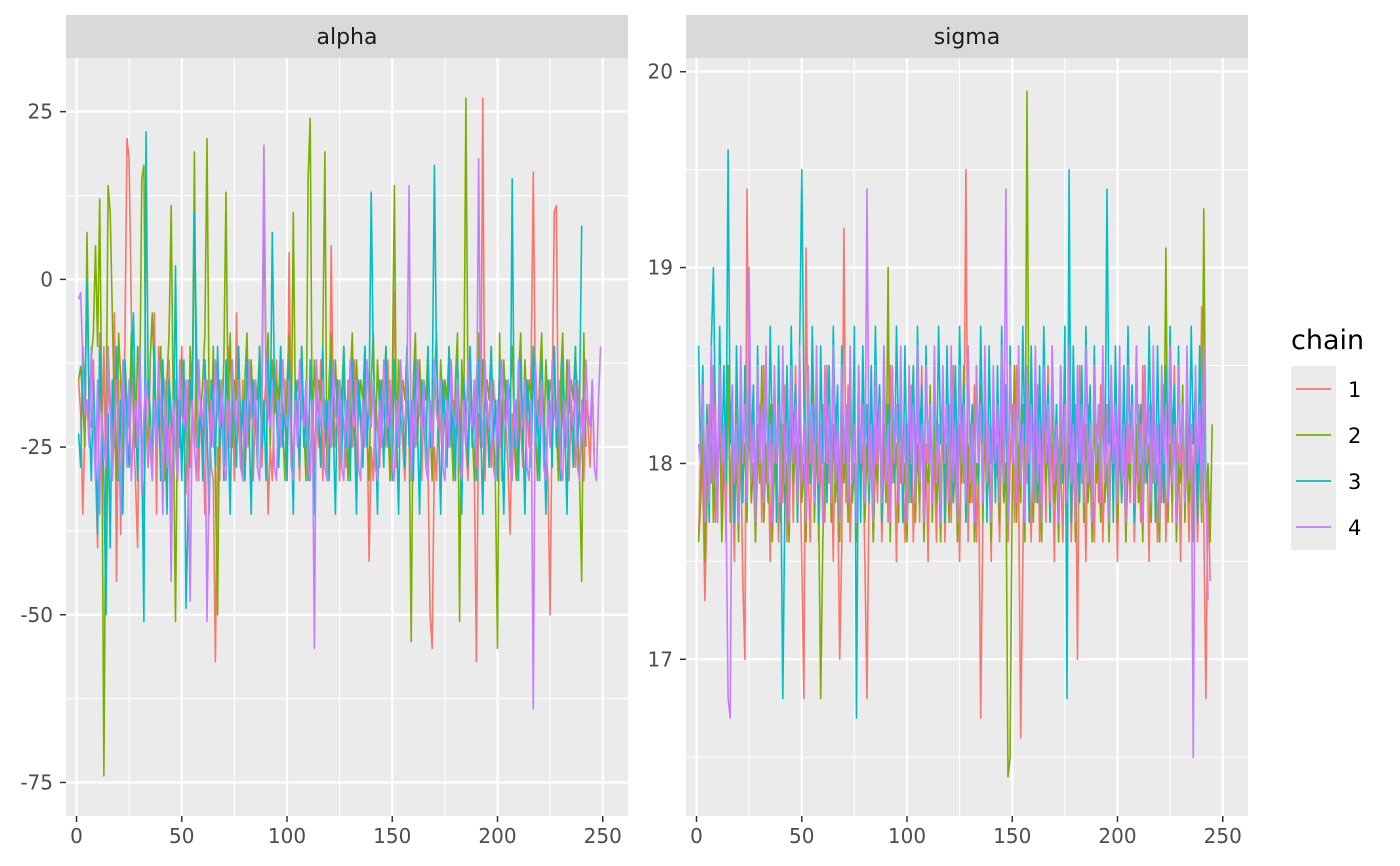  What do you see at coordinates (40, 112) in the screenshot?
I see `y-tick-label: 25` at bounding box center [40, 112].